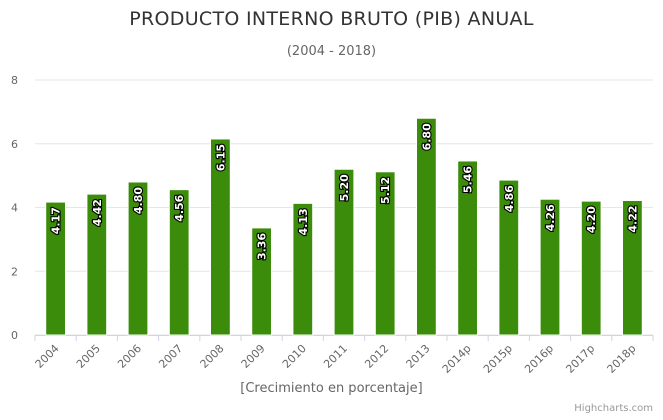 The width and height of the screenshot is (663, 420). I want to click on x-tick-label: 2008, so click(212, 356).